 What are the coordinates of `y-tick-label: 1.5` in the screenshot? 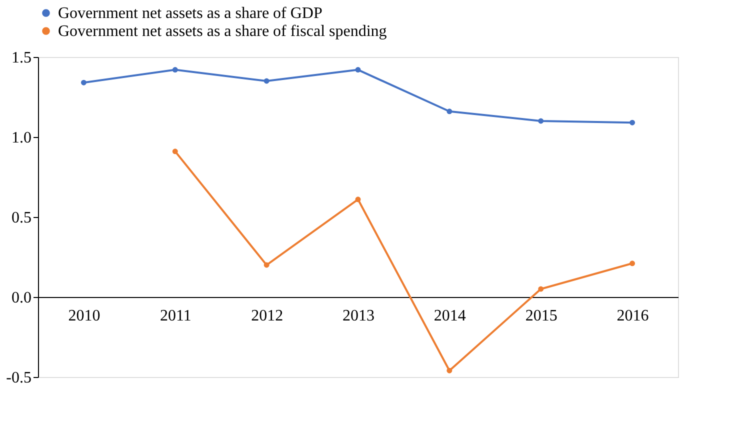 It's located at (22, 58).